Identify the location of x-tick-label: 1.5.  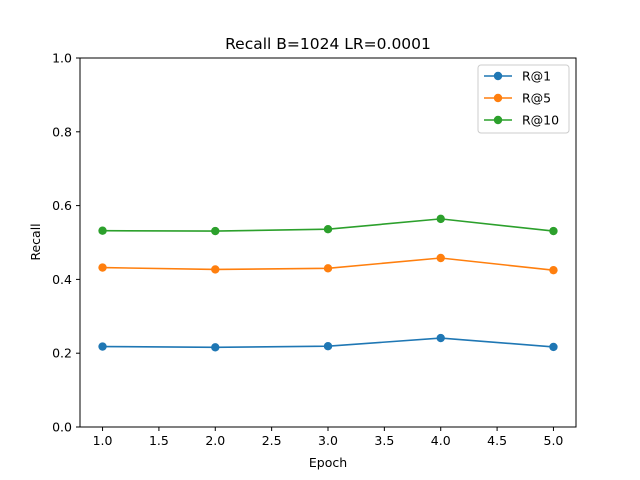
(159, 440).